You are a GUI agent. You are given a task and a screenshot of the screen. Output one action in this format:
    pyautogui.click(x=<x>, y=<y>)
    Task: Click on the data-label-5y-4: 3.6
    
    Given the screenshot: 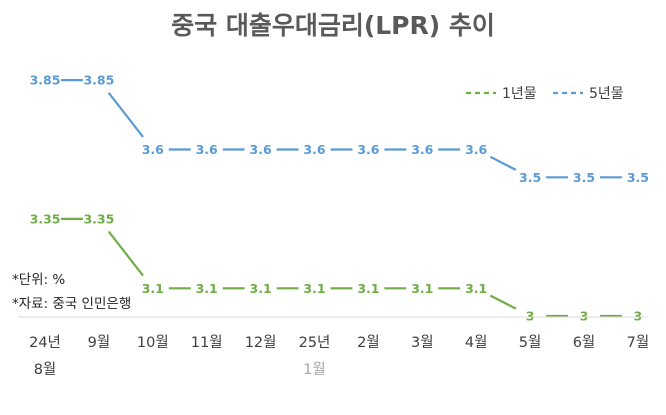 What is the action you would take?
    pyautogui.click(x=261, y=149)
    